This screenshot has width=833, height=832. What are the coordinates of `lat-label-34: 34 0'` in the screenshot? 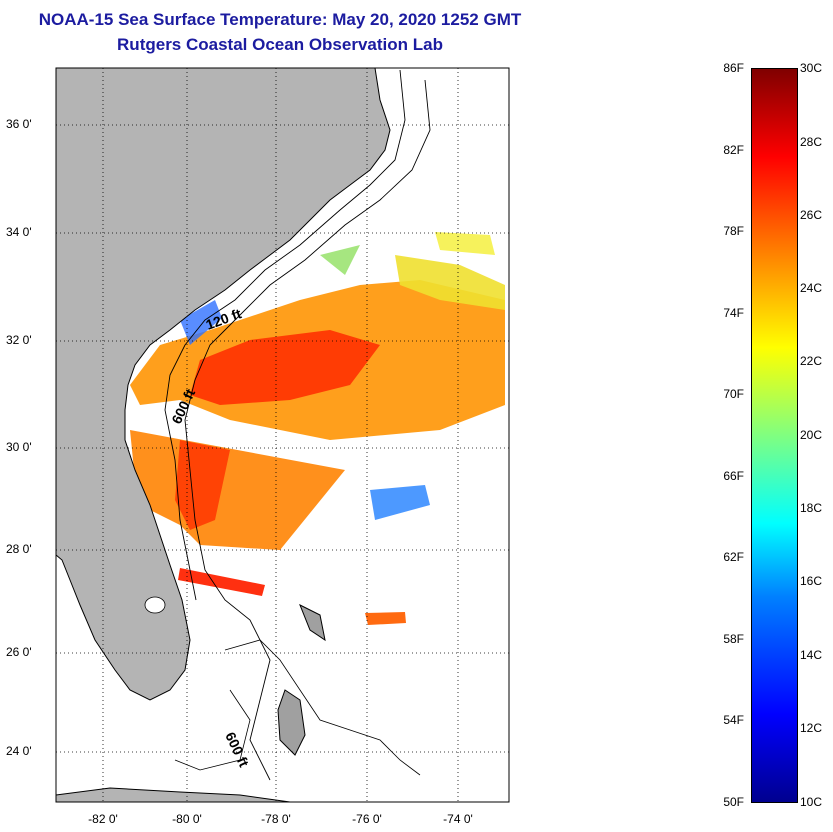 It's located at (19, 232).